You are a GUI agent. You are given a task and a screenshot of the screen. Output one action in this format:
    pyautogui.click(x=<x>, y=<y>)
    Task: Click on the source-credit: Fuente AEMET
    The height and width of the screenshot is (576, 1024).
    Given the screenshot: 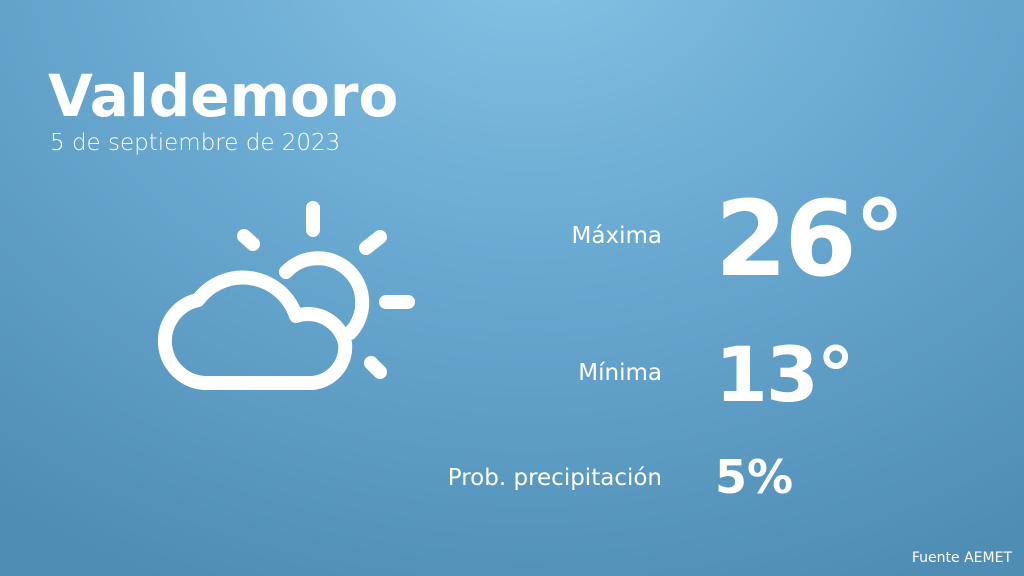 What is the action you would take?
    pyautogui.click(x=961, y=558)
    